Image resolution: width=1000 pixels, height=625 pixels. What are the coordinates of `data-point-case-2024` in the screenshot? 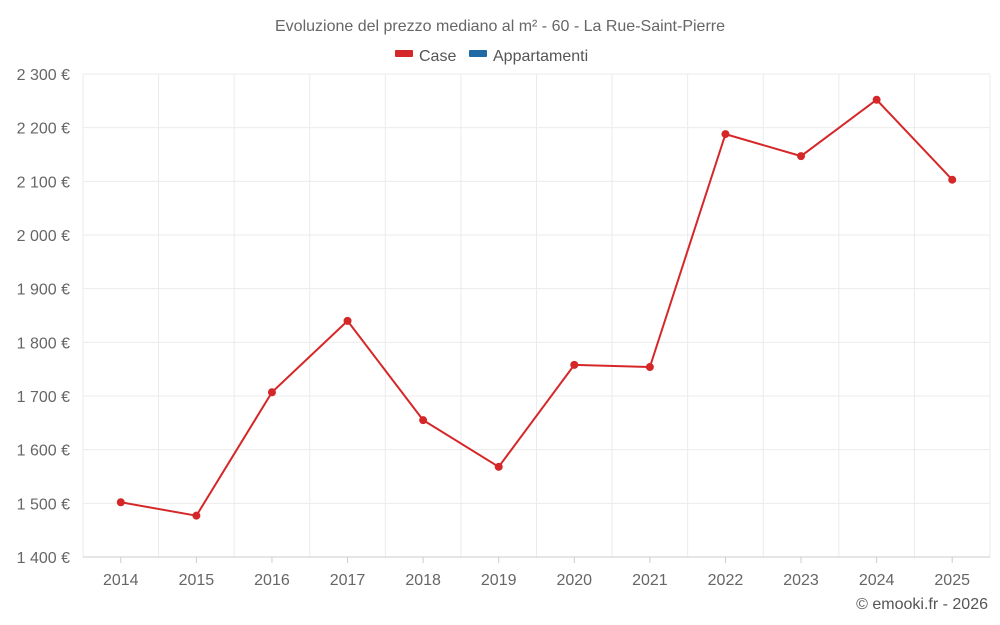 It's located at (876, 99).